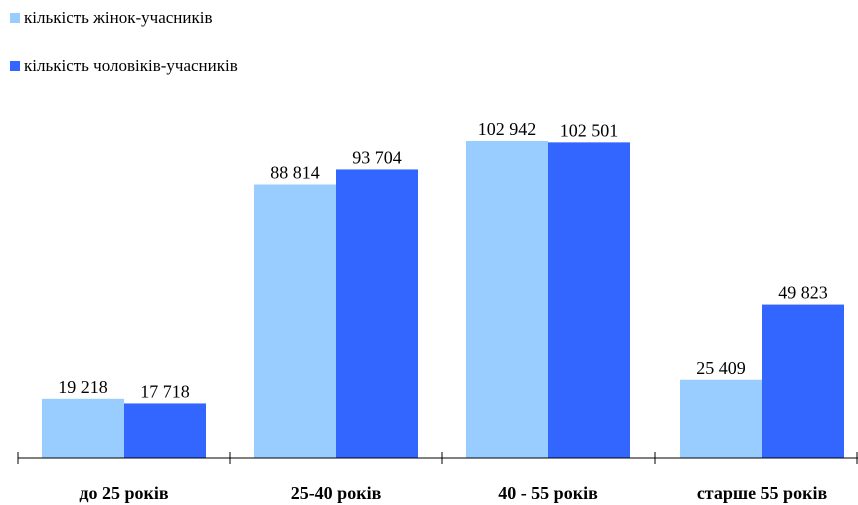 Image resolution: width=858 pixels, height=505 pixels. I want to click on legend-label-women: кількість жінок-учасників, so click(118, 17).